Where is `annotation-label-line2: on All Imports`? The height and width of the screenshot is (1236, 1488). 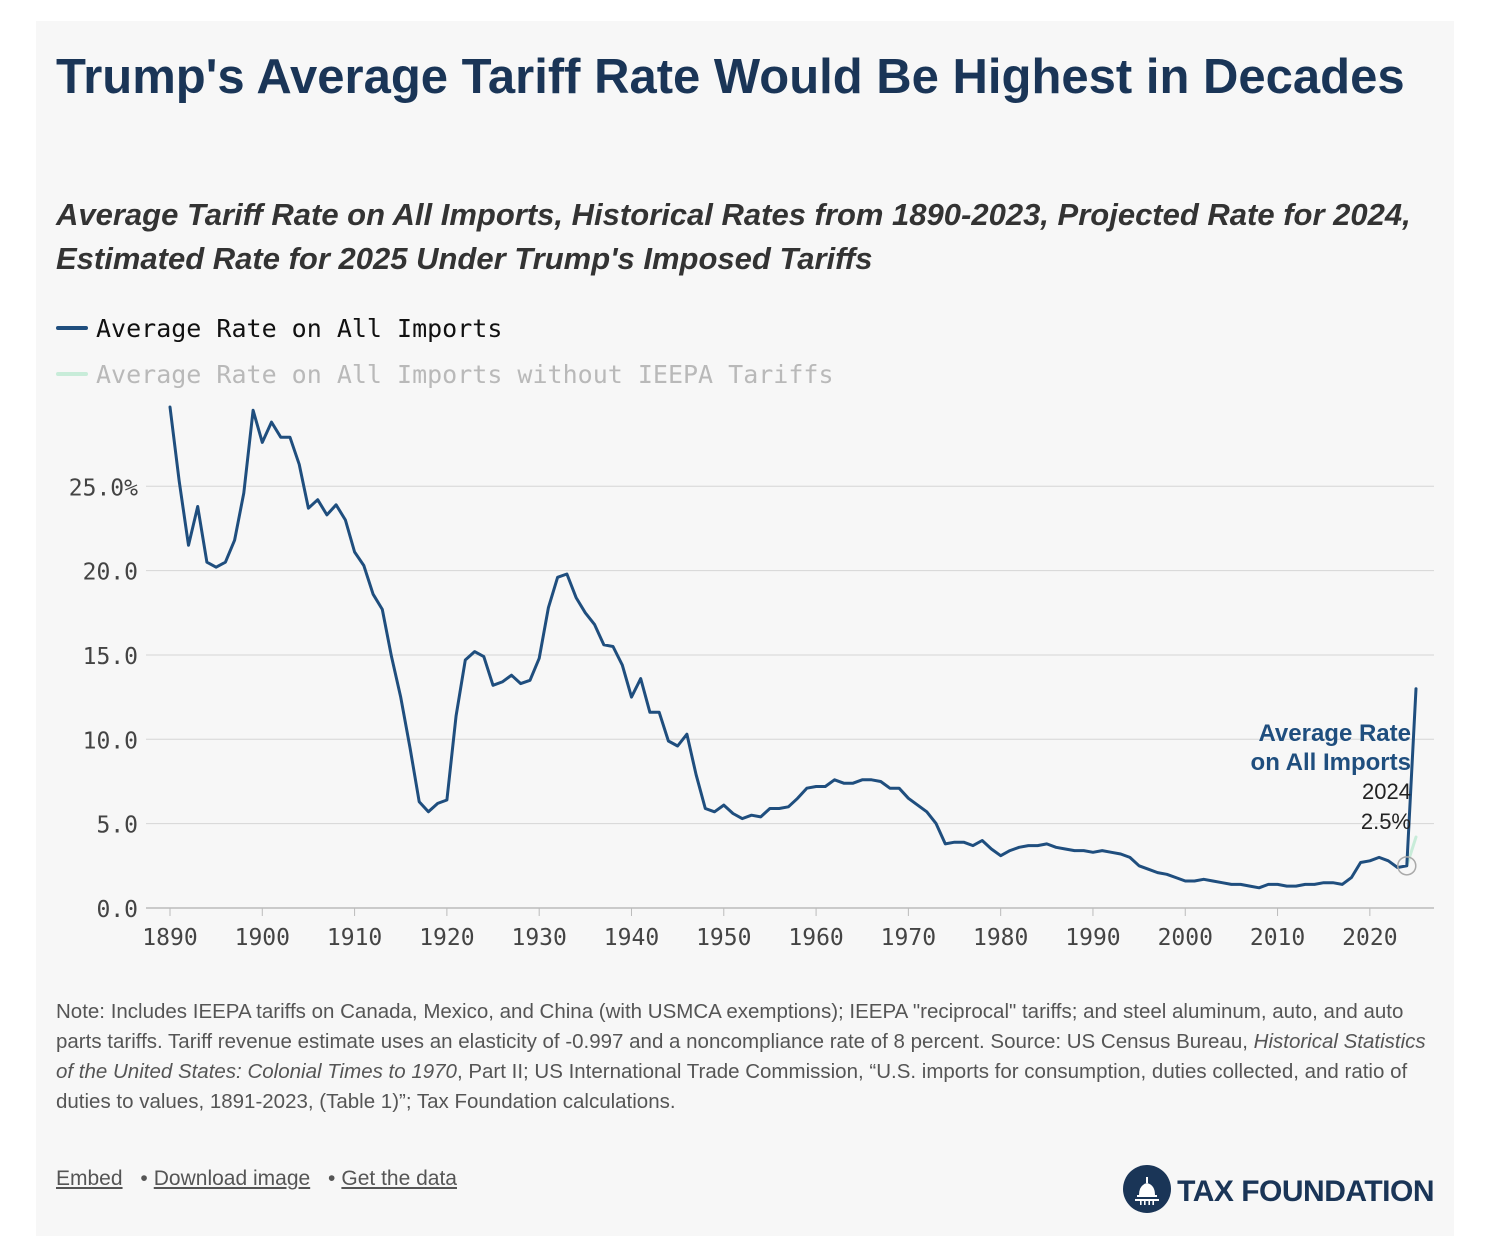
annotation-label-line2: on All Imports is located at coordinates (1331, 762).